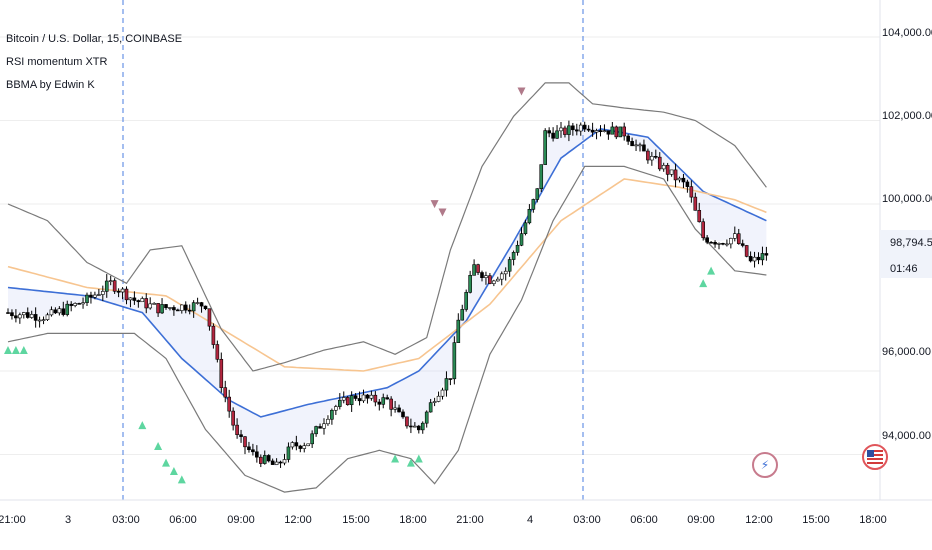 This screenshot has height=550, width=932. I want to click on legend-indicator-bbma: BBMA by Edwin K, so click(50, 85).